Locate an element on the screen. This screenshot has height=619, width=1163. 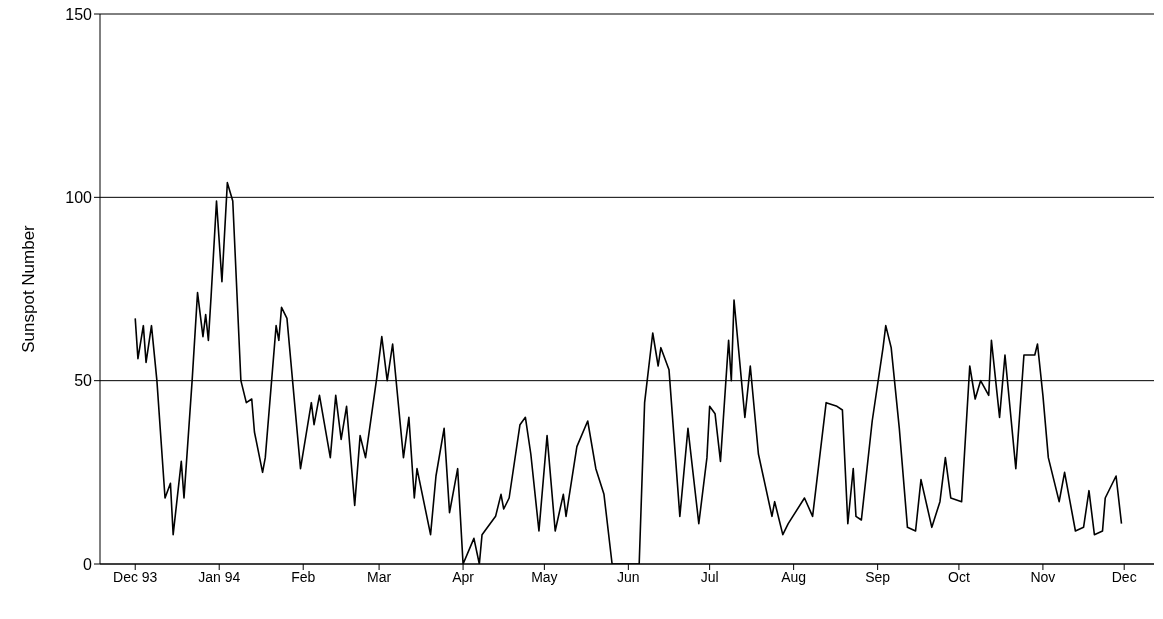
x-tick-label: Jul is located at coordinates (709, 576).